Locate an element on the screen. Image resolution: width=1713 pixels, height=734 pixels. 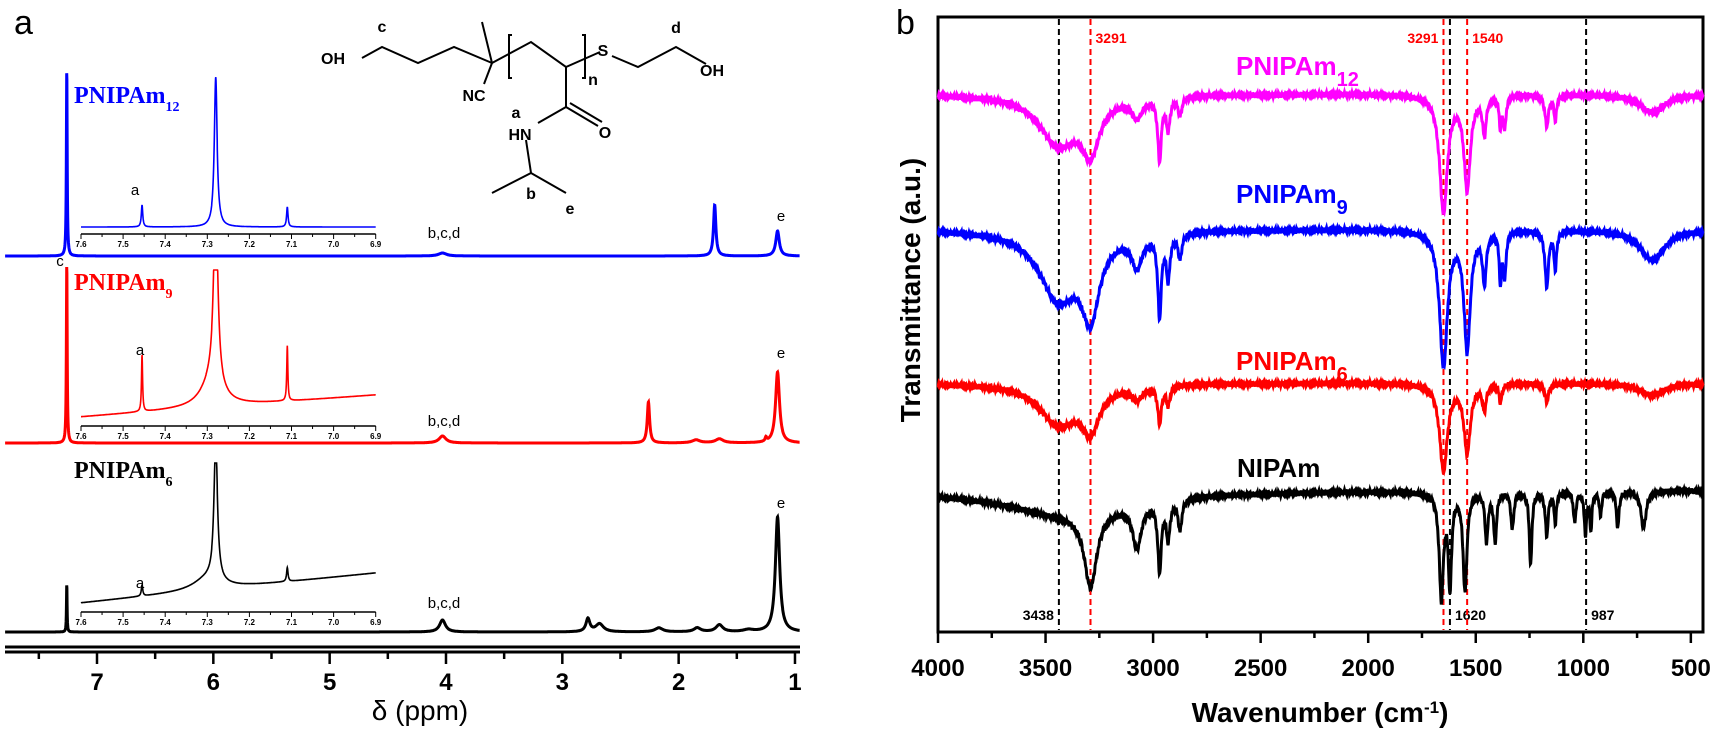
ftir-series-label: PNIPAm12 is located at coordinates (1297, 71).